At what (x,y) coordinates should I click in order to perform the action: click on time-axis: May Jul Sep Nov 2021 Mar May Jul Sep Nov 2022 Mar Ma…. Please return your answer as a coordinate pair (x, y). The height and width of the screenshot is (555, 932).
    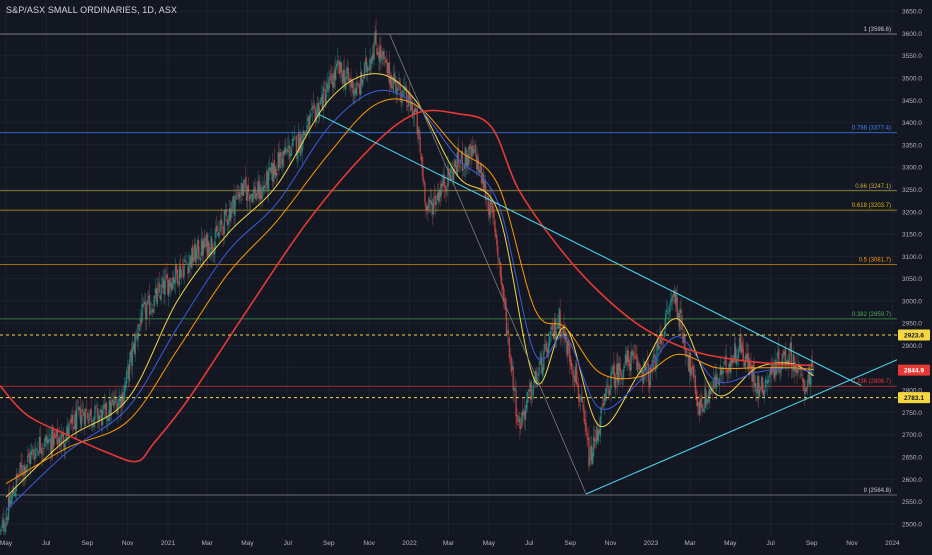
    Looking at the image, I should click on (450, 543).